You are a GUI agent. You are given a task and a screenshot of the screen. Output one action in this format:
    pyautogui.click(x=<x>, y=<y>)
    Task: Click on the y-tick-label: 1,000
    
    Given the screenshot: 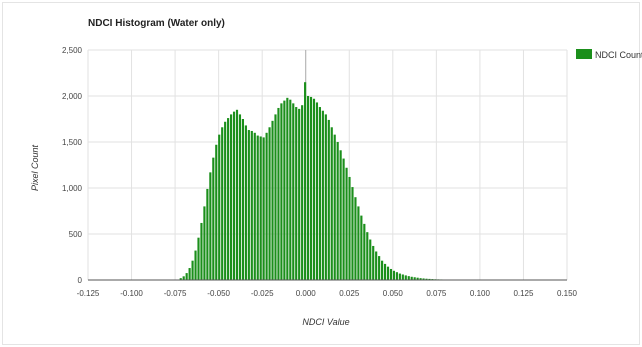 What is the action you would take?
    pyautogui.click(x=72, y=188)
    